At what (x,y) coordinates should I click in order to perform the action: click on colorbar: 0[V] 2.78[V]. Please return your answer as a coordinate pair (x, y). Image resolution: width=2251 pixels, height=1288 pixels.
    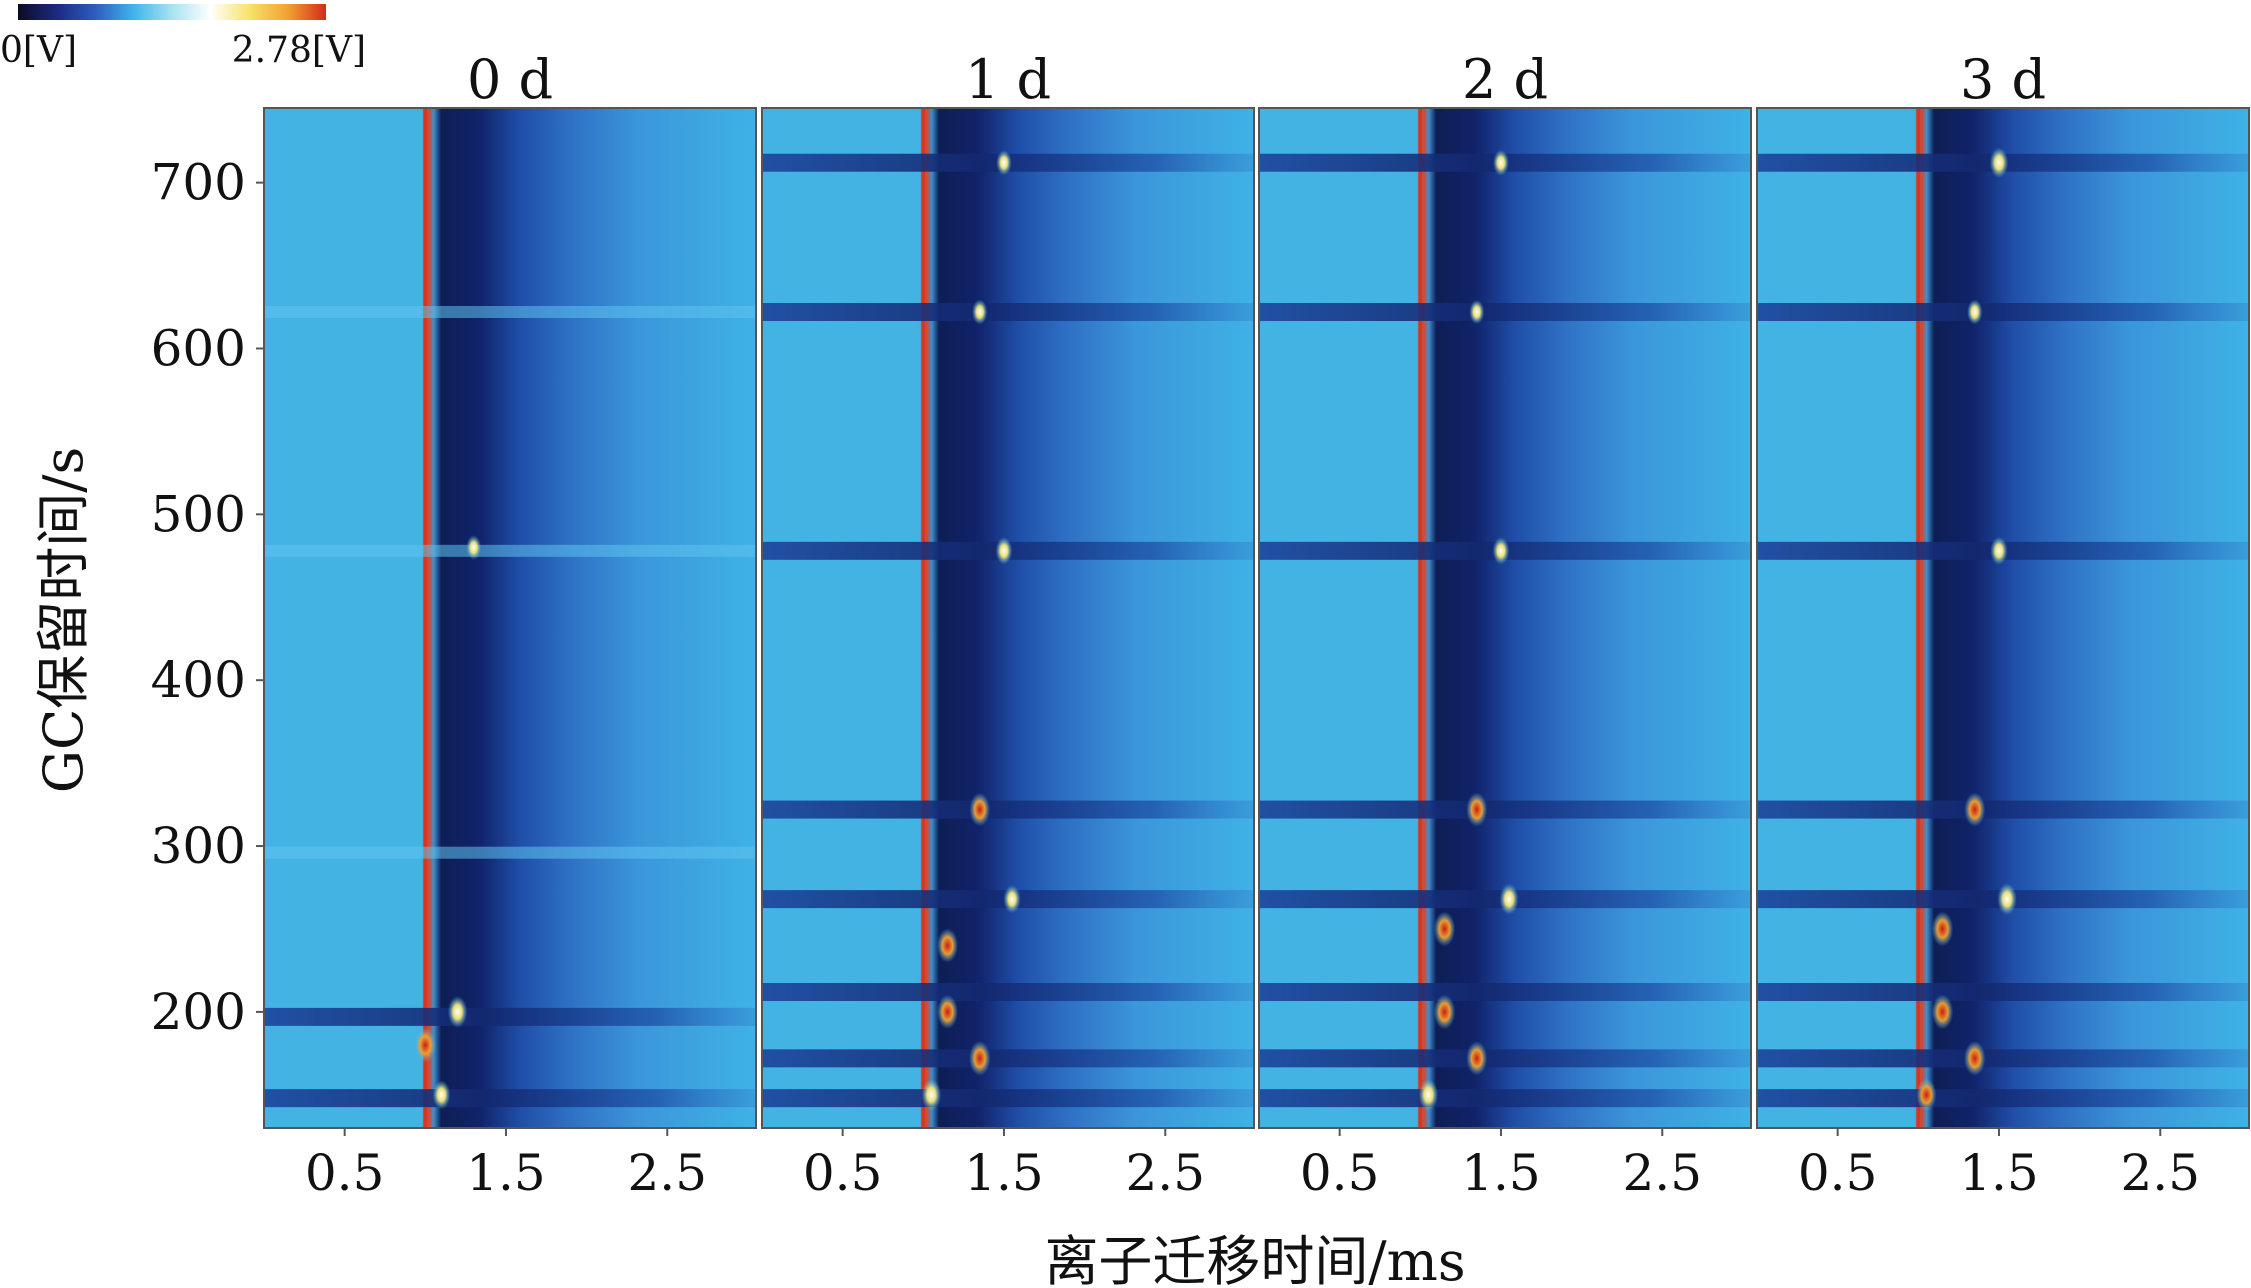
    Looking at the image, I should click on (183, 37).